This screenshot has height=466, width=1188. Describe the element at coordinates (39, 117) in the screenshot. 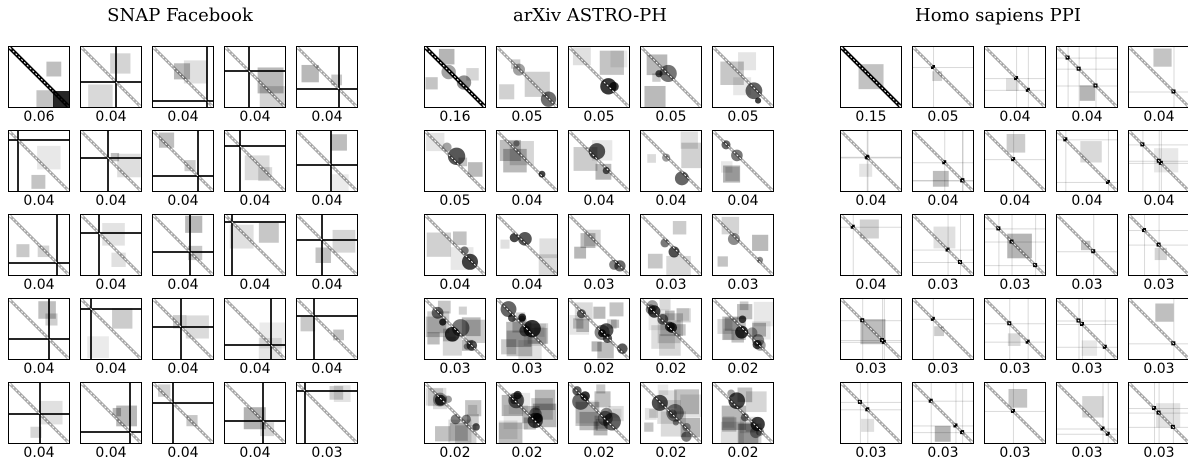

I see `matrix-weight-label: 0.06` at that location.